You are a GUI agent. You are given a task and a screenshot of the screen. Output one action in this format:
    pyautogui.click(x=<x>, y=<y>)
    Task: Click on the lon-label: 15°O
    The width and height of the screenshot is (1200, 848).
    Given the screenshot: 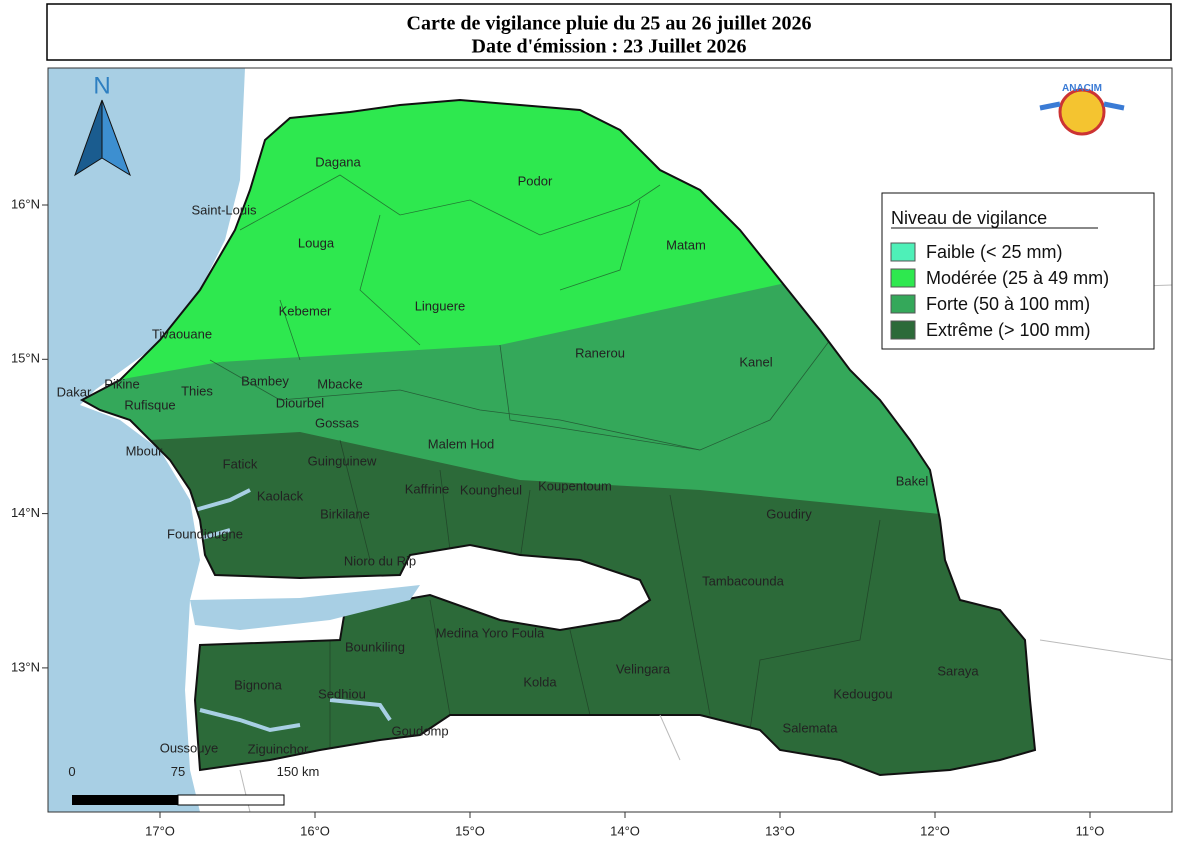 What is the action you would take?
    pyautogui.click(x=470, y=830)
    